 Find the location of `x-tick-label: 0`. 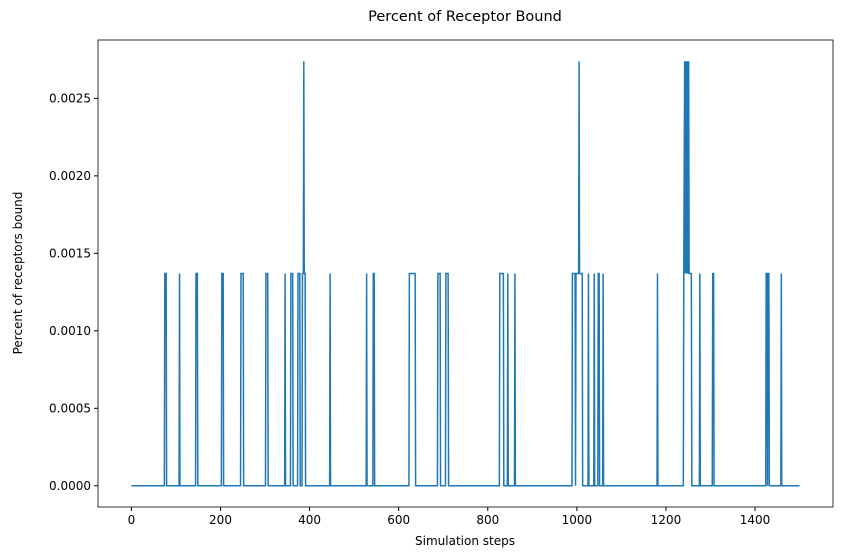

x-tick-label: 0 is located at coordinates (132, 520).